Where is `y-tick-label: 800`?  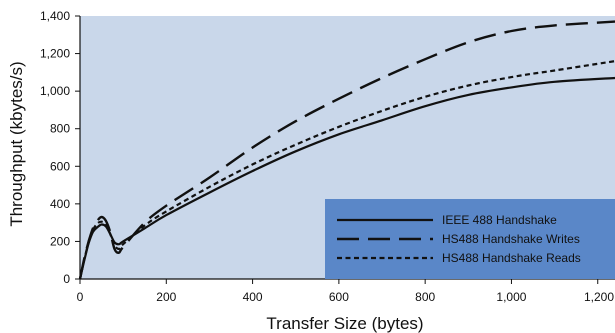
y-tick-label: 800 is located at coordinates (60, 129).